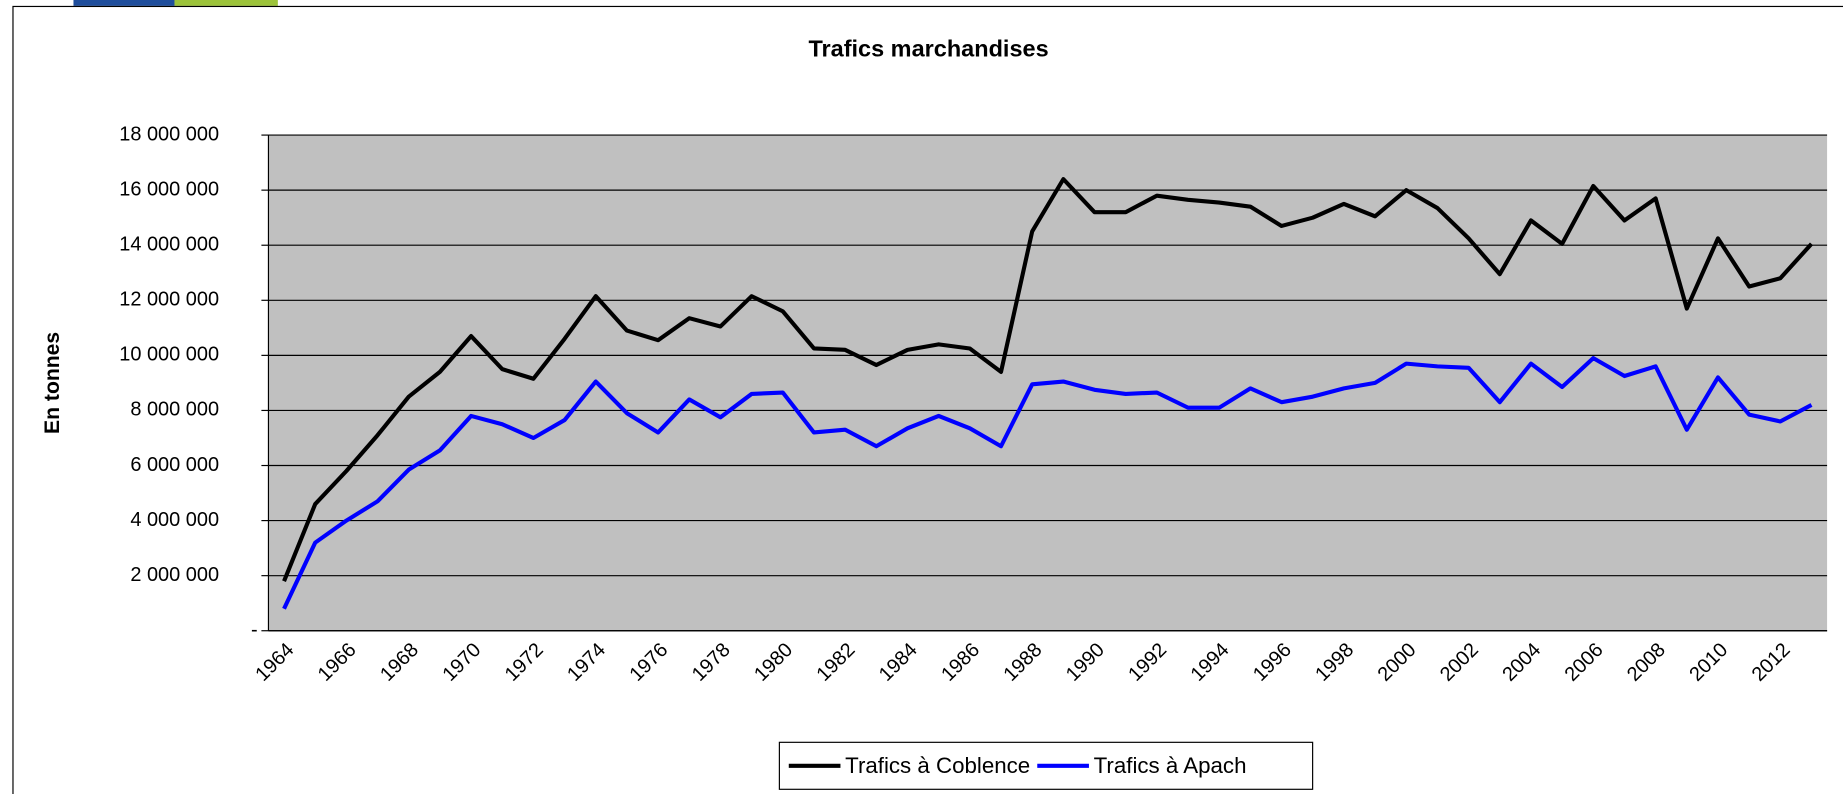 The height and width of the screenshot is (794, 1843). Describe the element at coordinates (1459, 662) in the screenshot. I see `x-tick-label: 2002` at that location.